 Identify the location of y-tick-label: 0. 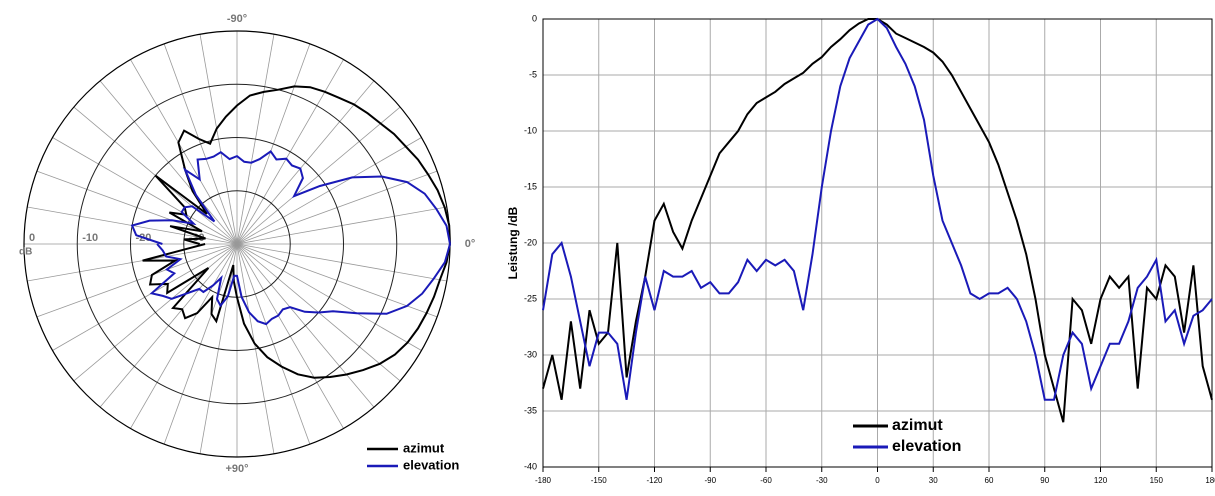
(534, 18).